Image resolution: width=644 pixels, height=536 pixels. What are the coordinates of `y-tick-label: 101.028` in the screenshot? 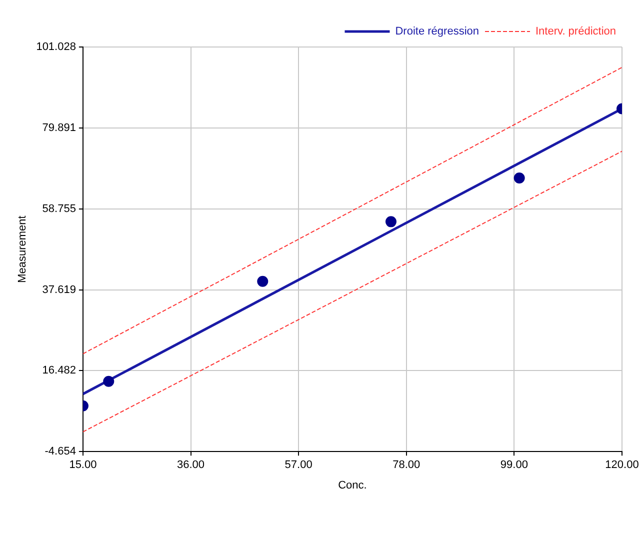 It's located at (56, 47).